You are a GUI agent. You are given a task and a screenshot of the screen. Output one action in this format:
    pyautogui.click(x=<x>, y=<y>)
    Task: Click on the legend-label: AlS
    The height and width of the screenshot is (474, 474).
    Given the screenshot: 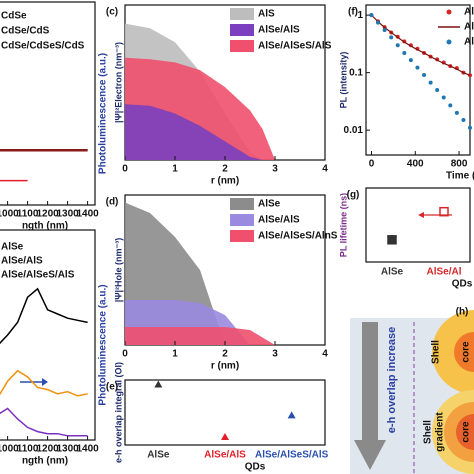 What is the action you would take?
    pyautogui.click(x=266, y=14)
    